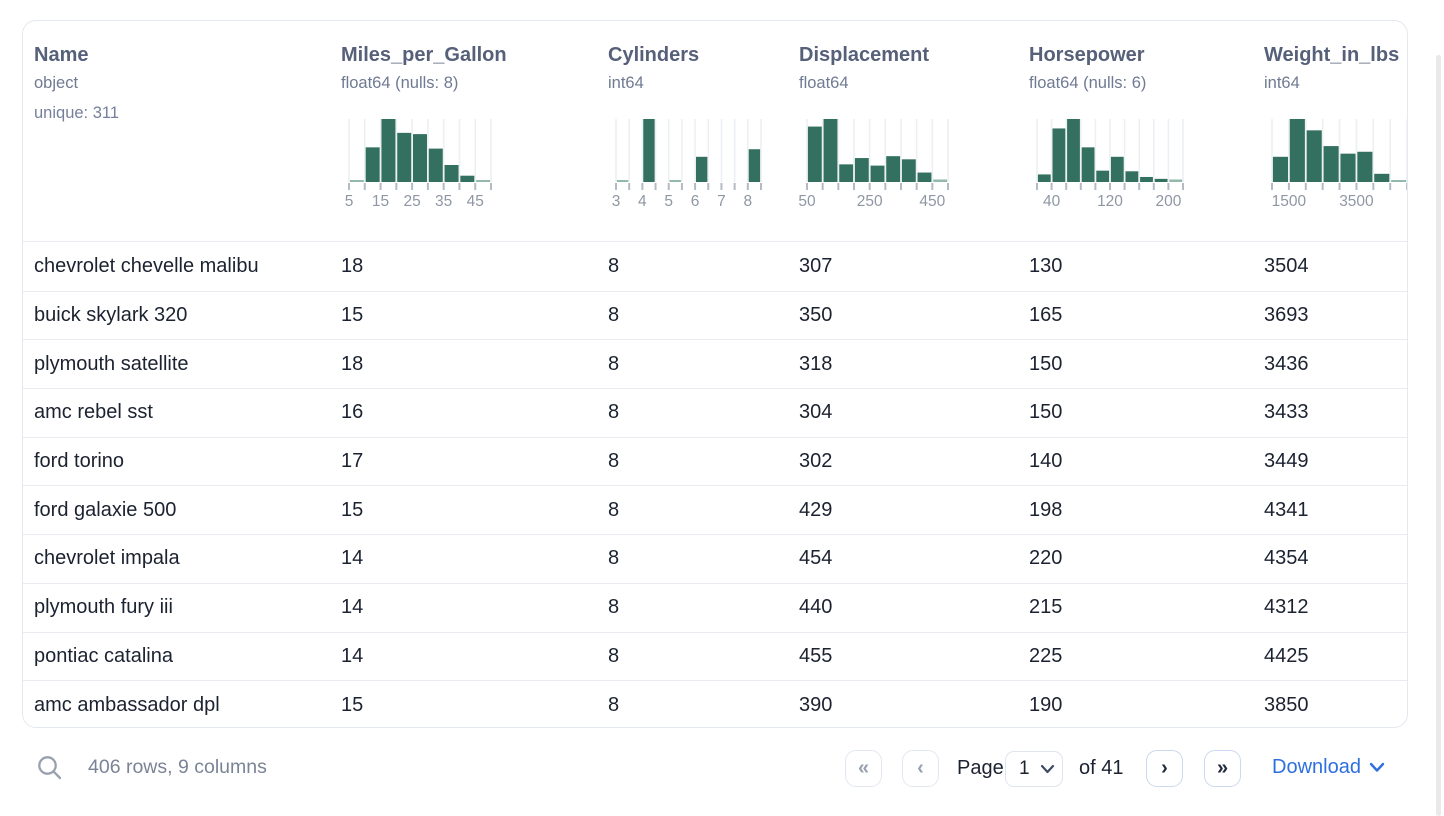  I want to click on first-page-button: «, so click(863, 768).